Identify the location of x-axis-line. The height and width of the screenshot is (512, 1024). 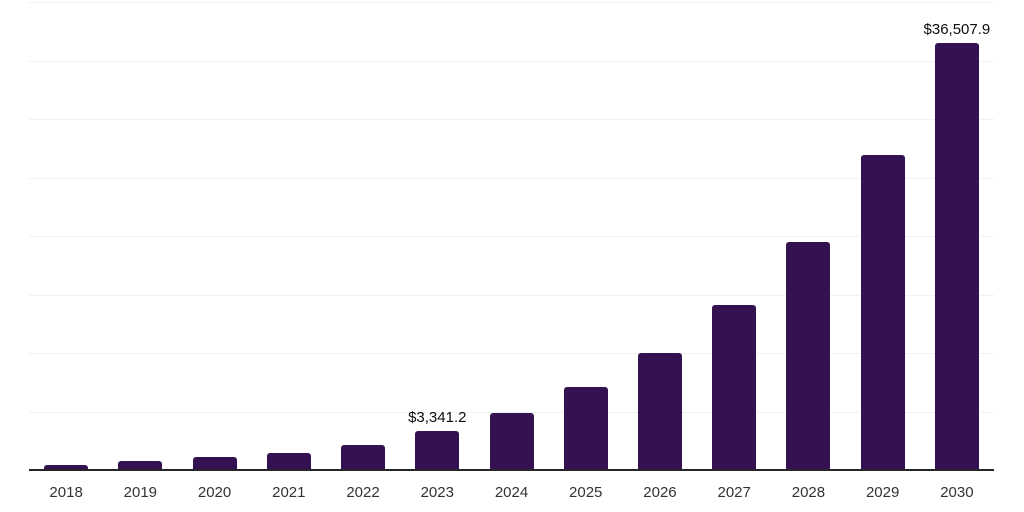
(511, 470).